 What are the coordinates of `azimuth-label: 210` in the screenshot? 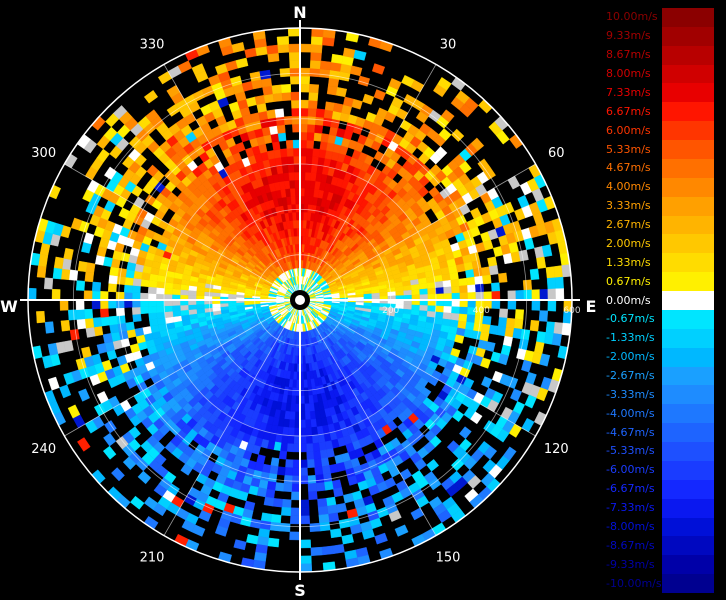 It's located at (152, 557).